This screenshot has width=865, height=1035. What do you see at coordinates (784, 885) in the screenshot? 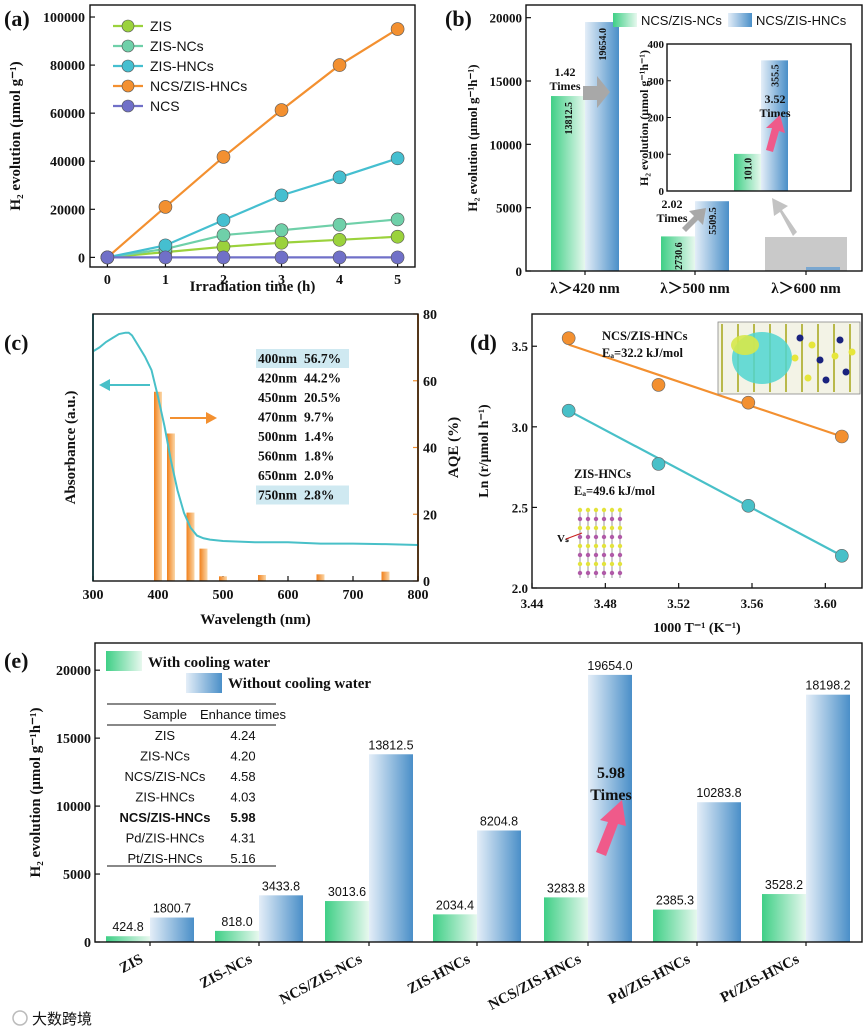
I see `bar-value-label: 3528.2` at bounding box center [784, 885].